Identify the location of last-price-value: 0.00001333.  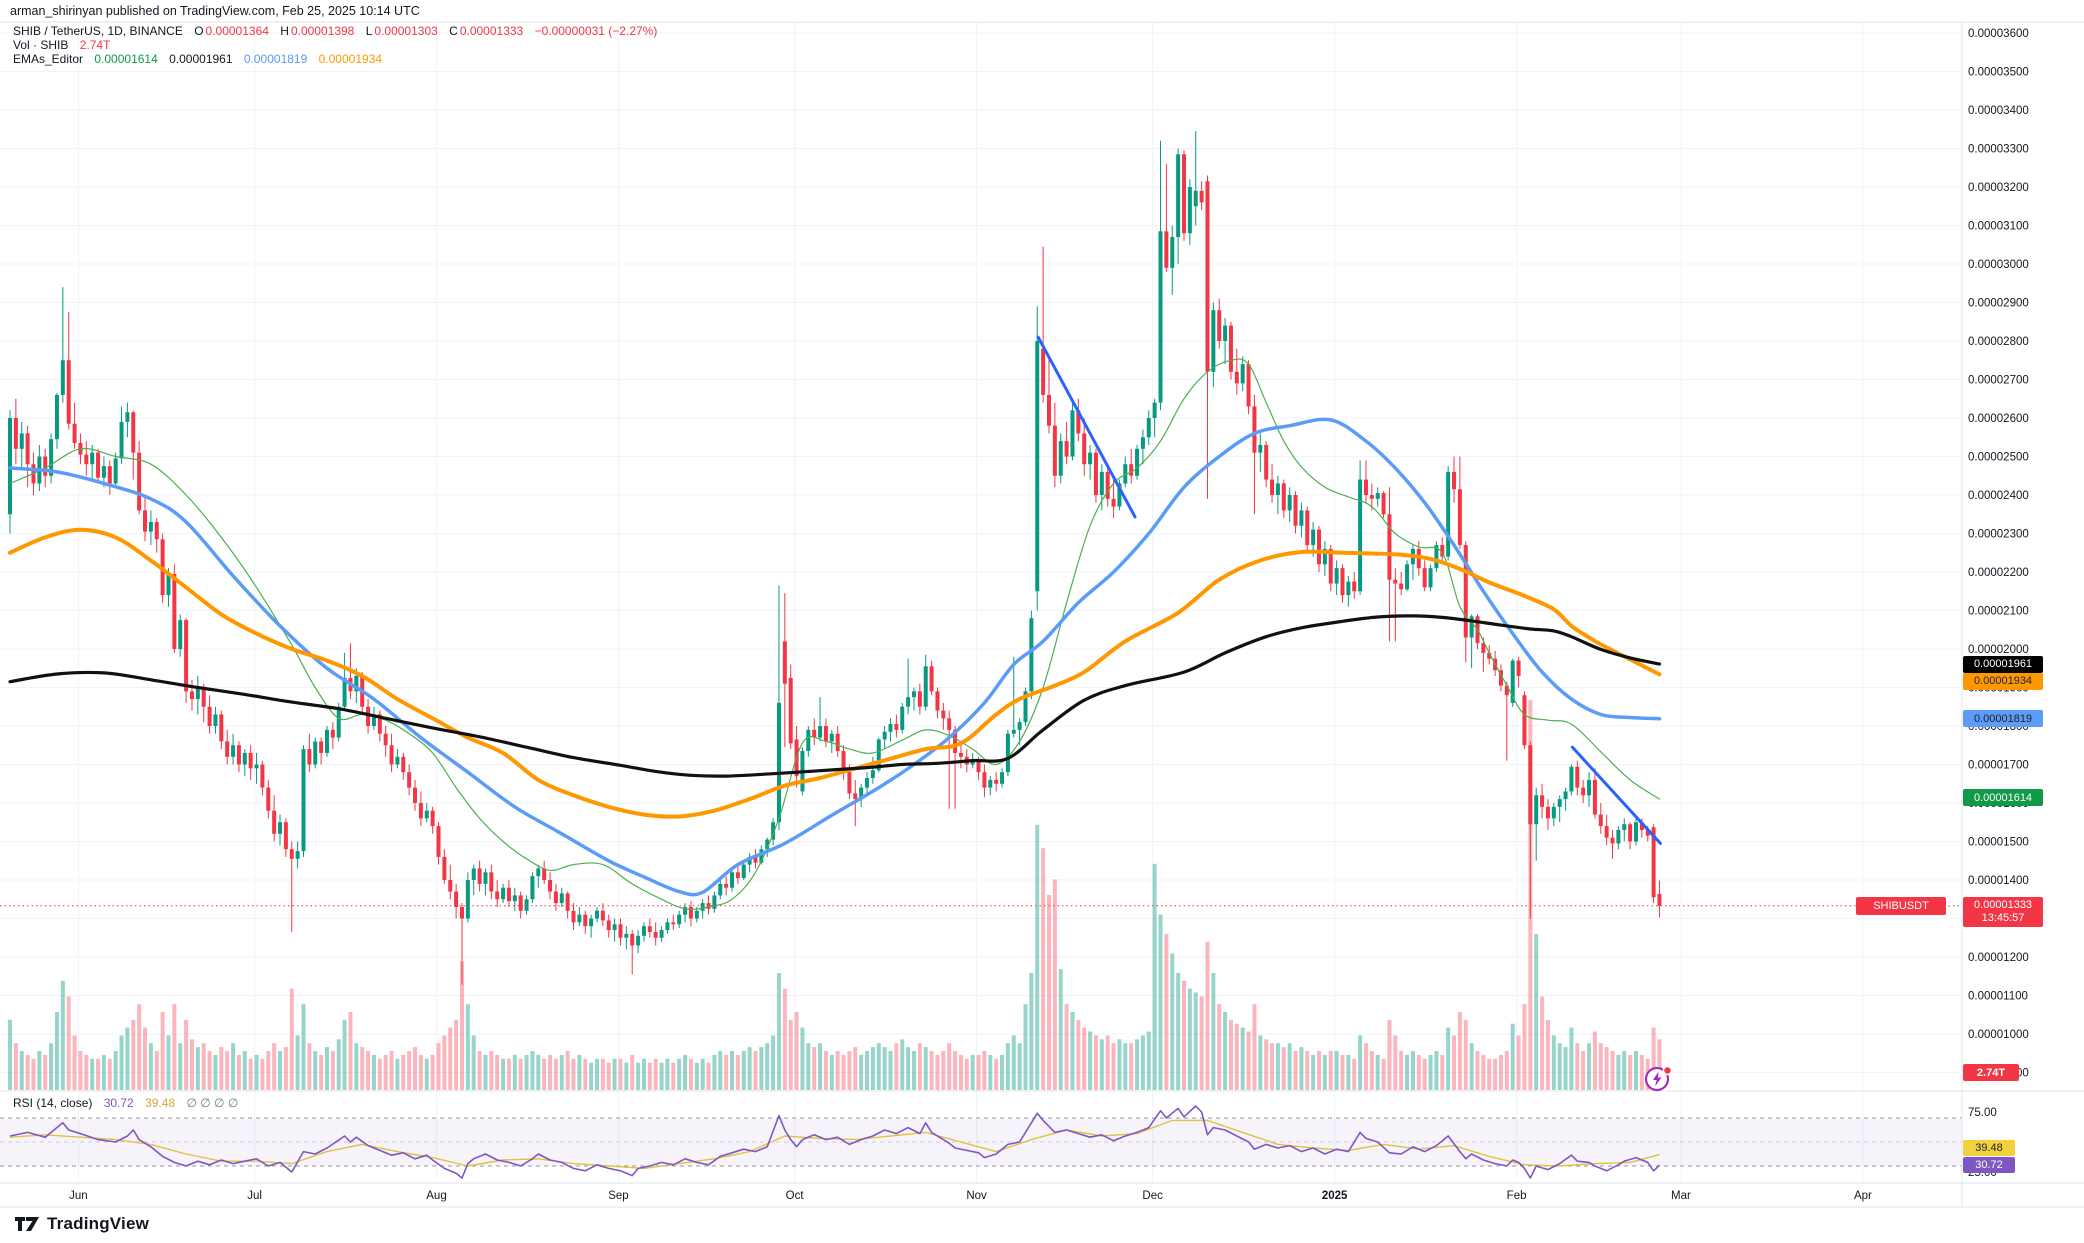
(2003, 904).